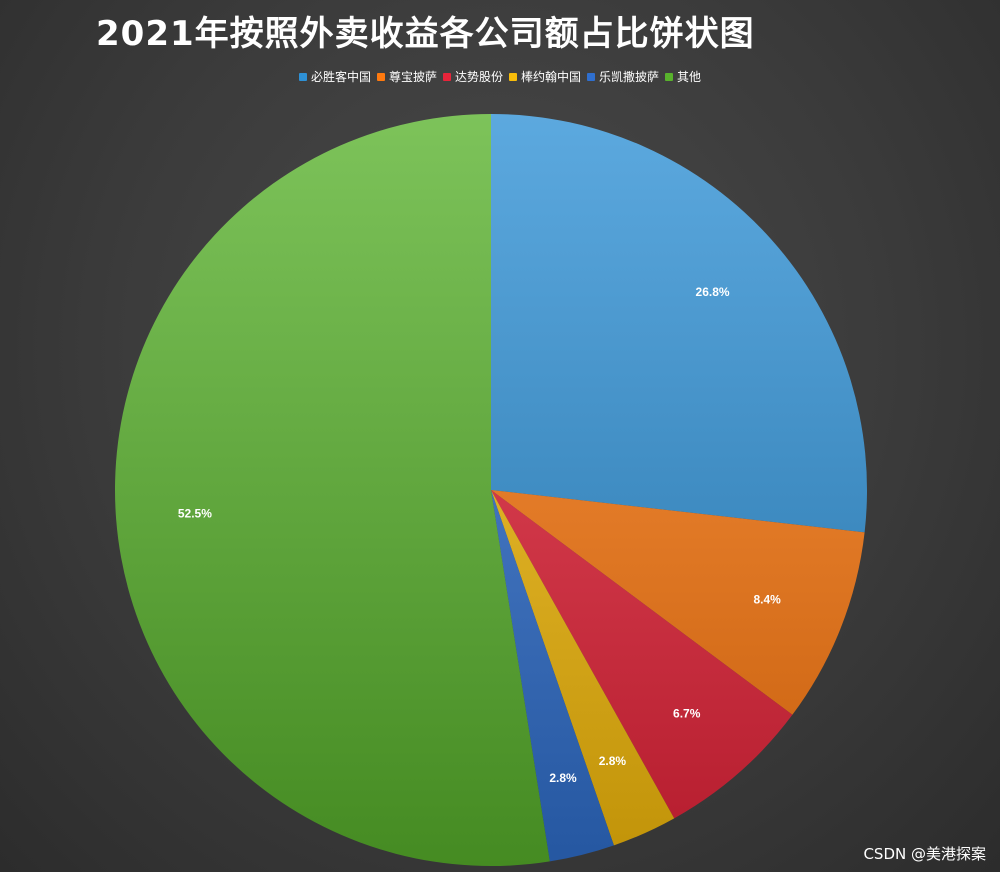  I want to click on legend-item: 棒约翰中国, so click(545, 76).